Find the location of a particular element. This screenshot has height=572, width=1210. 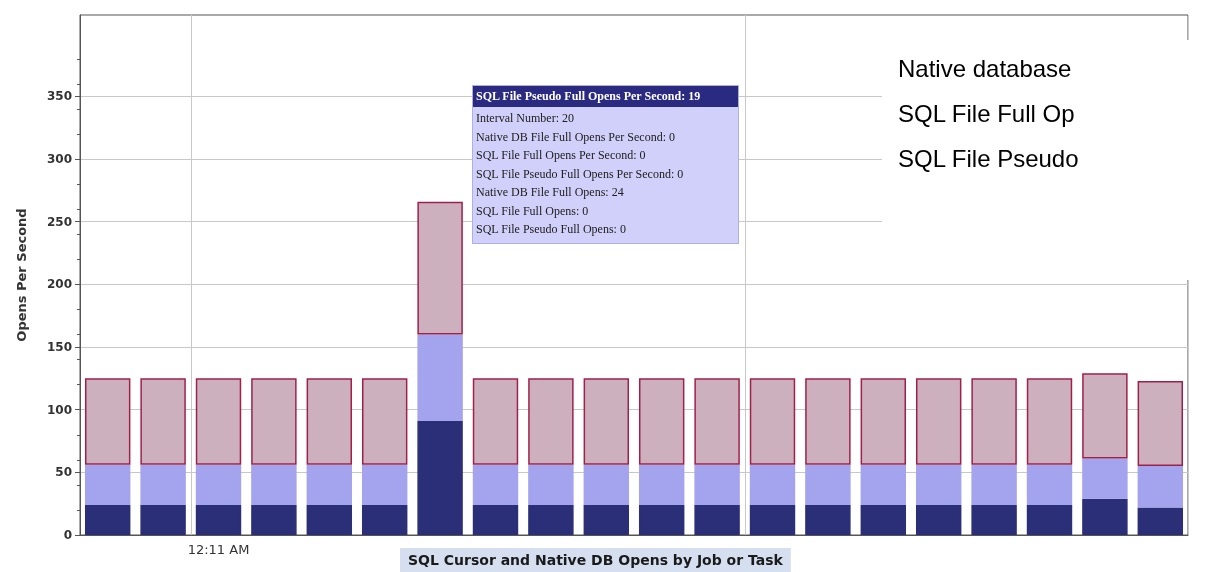

annotation: SQL File Pseudo is located at coordinates (989, 159).